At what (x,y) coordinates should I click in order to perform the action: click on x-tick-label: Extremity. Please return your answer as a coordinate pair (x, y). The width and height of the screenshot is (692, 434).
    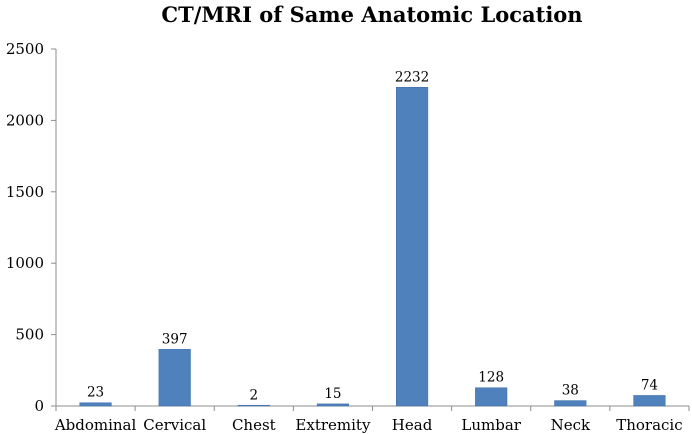
    Looking at the image, I should click on (333, 425).